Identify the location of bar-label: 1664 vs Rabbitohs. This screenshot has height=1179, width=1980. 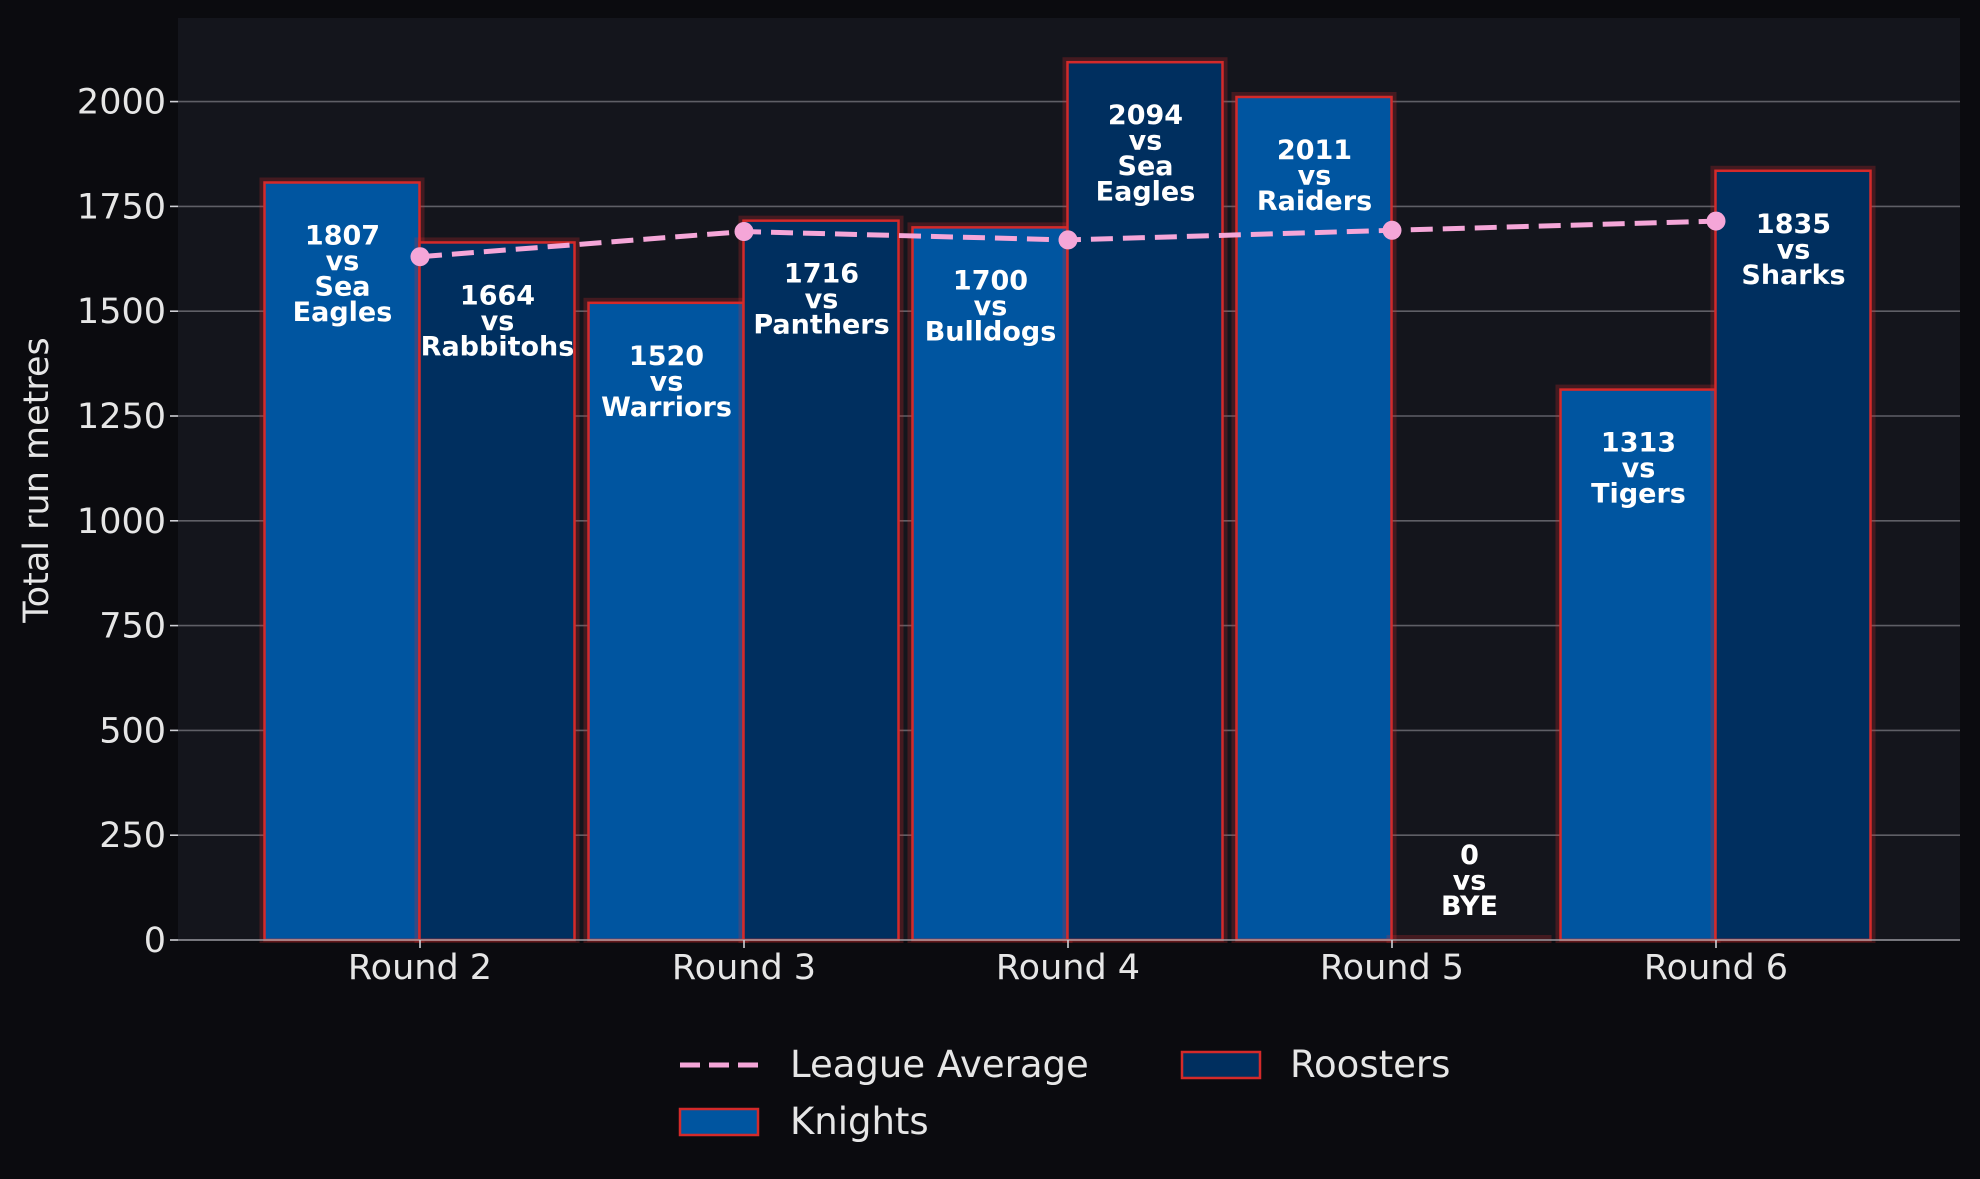
(498, 321).